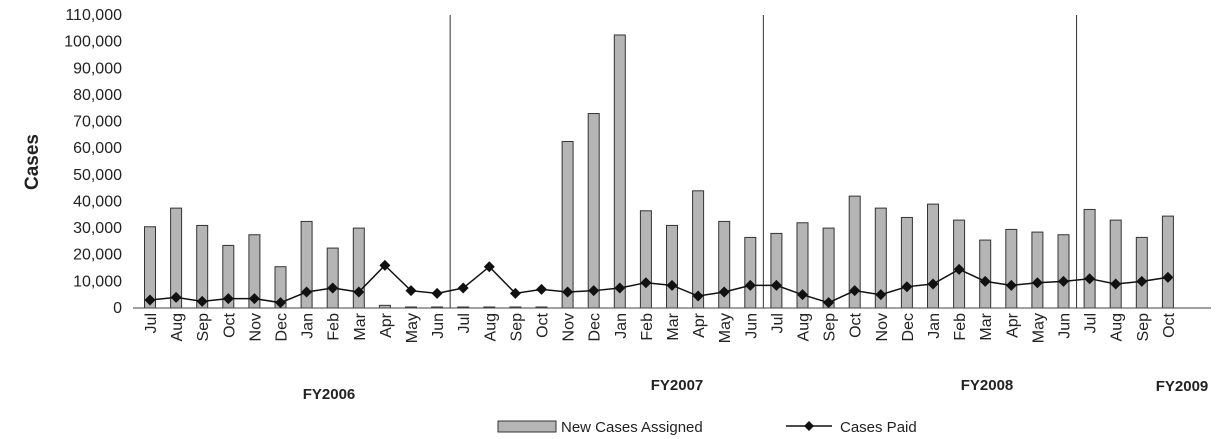 The height and width of the screenshot is (439, 1221). Describe the element at coordinates (97, 281) in the screenshot. I see `y-tick-label: 10,000` at that location.